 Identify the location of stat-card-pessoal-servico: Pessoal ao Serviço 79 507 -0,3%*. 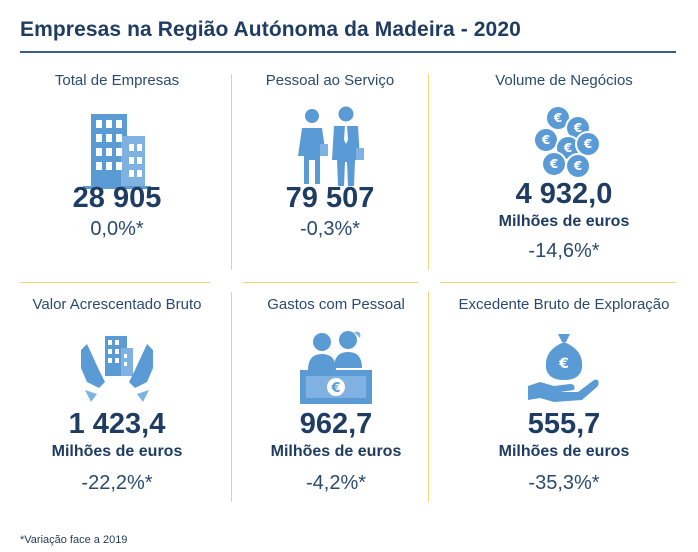
(330, 170).